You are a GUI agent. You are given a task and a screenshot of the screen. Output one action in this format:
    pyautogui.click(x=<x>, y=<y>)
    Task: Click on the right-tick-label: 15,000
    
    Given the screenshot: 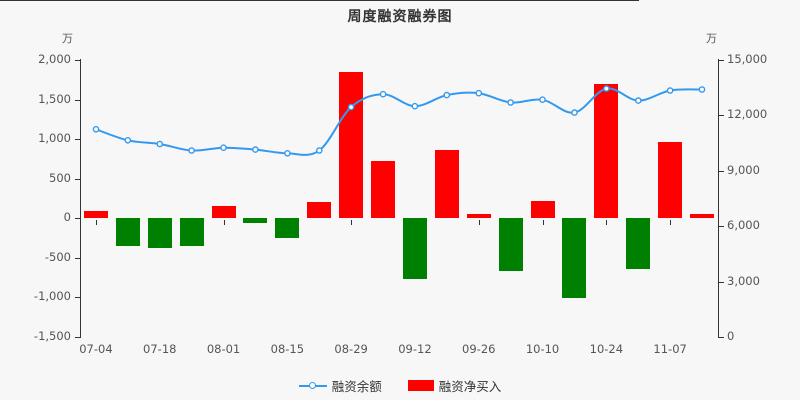 What is the action you would take?
    pyautogui.click(x=747, y=59)
    